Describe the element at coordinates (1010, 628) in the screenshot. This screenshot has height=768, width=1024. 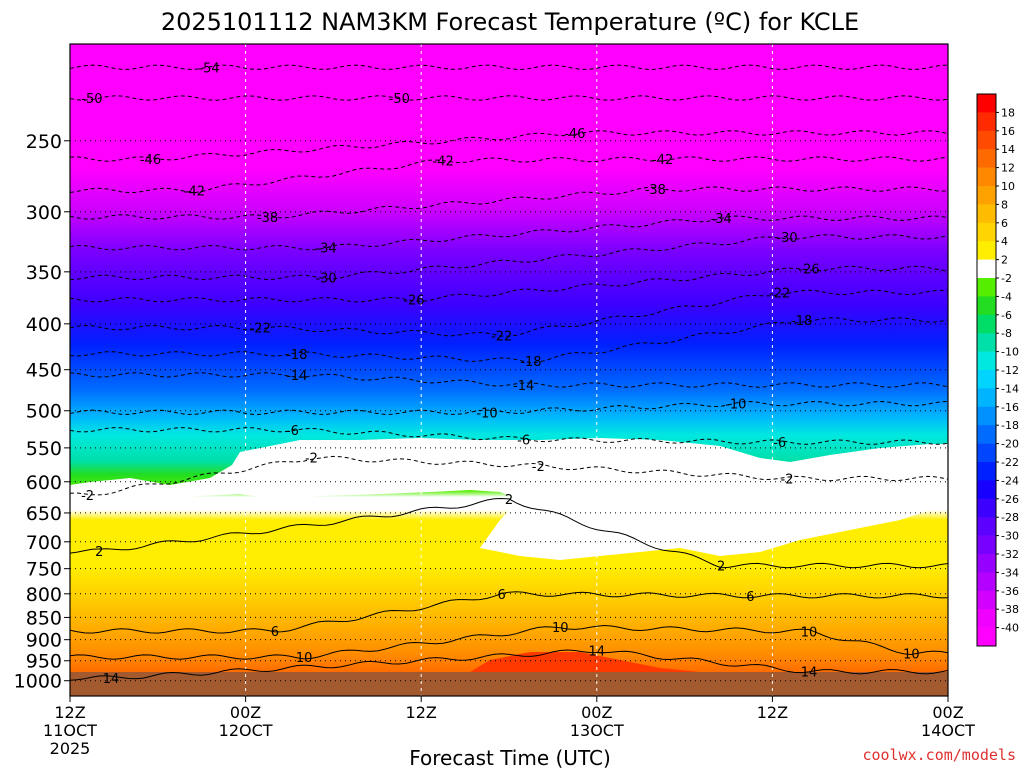
I see `colorbar-label: -40` at that location.